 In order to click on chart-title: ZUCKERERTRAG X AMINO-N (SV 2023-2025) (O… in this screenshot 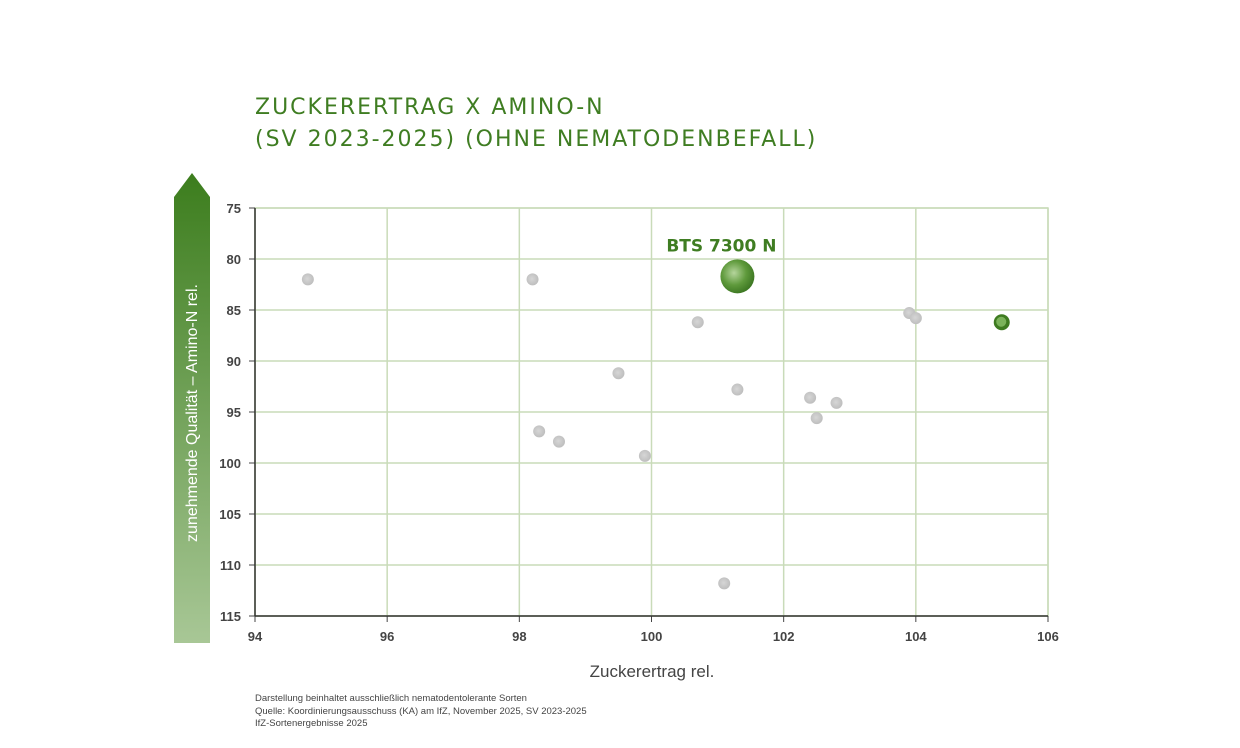, I will do `click(536, 124)`.